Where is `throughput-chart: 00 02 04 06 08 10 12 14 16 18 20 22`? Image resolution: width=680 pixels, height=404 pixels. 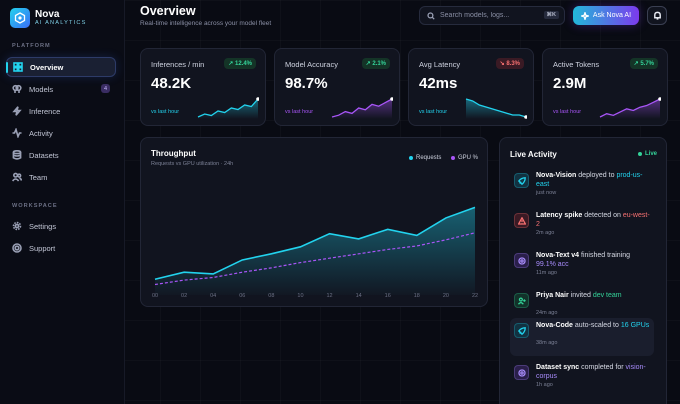
throughput-chart: 00 02 04 06 08 10 12 14 16 18 20 22 is located at coordinates (315, 252).